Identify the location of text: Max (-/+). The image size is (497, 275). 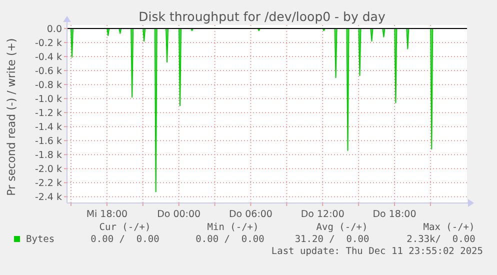
(449, 227).